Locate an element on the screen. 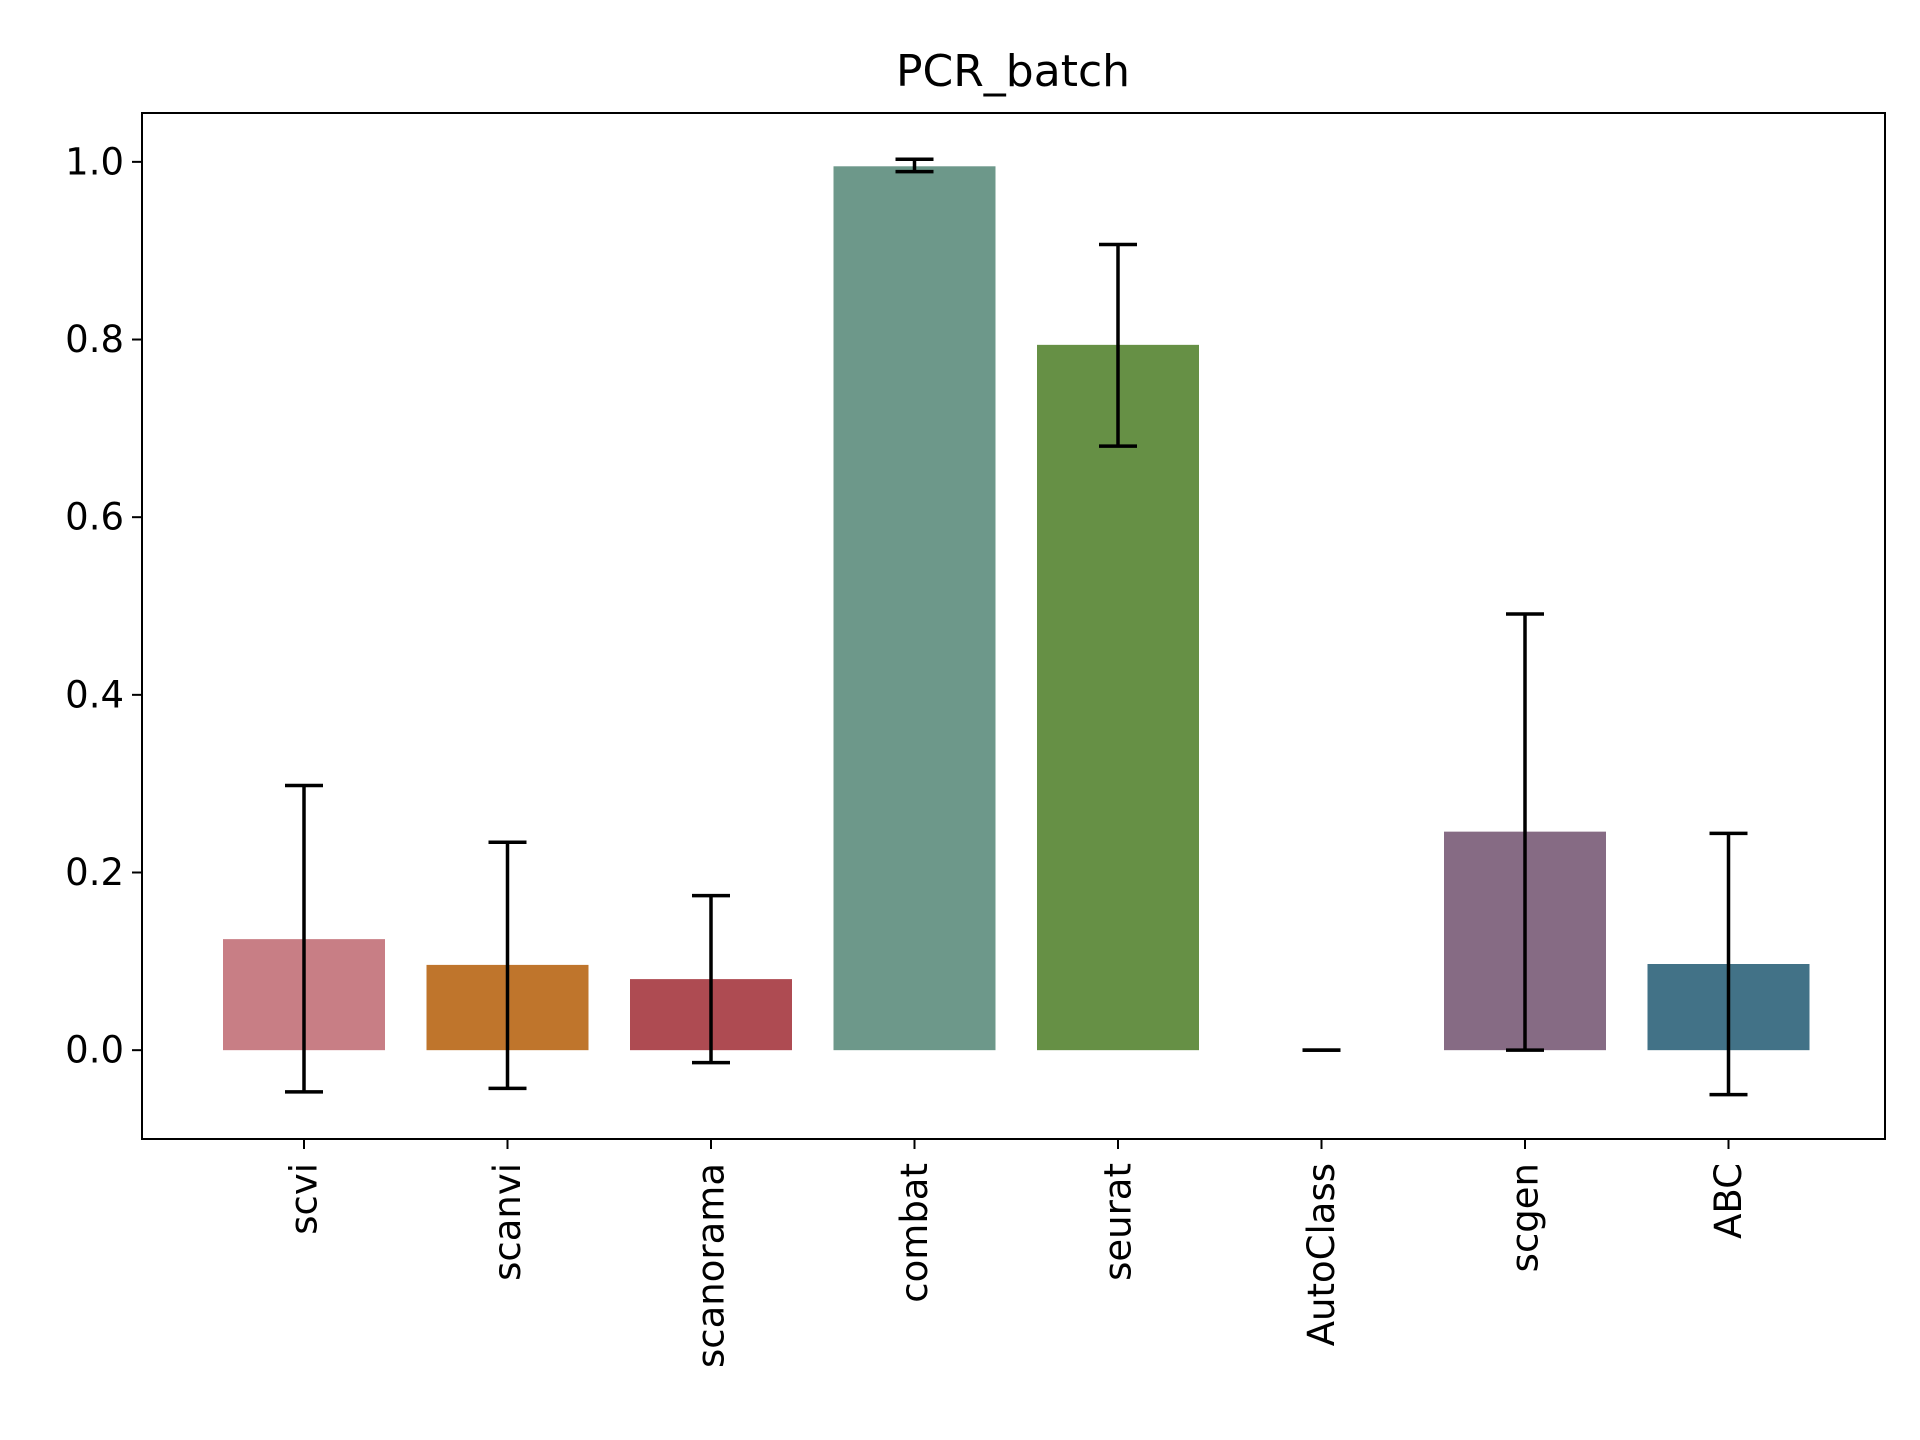 Image resolution: width=1920 pixels, height=1440 pixels. x-tick-label-AutoClass: AutoClass is located at coordinates (1321, 1254).